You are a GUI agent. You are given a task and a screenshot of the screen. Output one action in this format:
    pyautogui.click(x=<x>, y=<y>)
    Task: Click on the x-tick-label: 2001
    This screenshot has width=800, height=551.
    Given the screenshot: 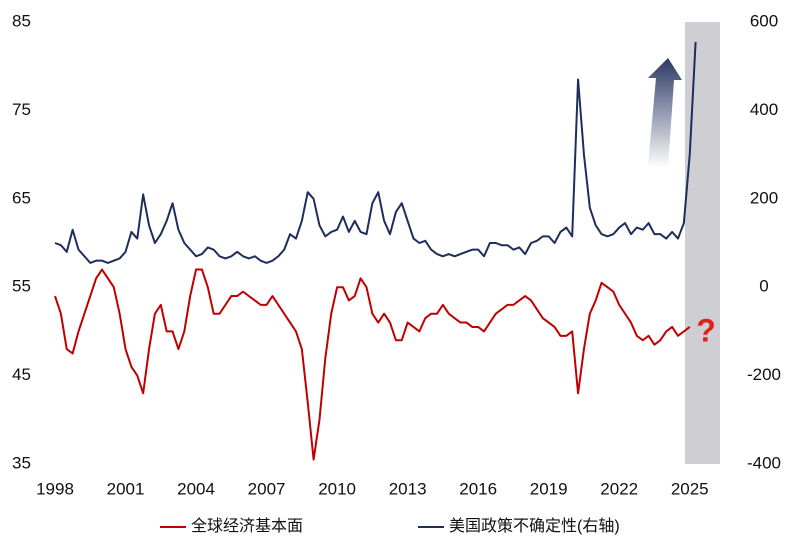 What is the action you would take?
    pyautogui.click(x=126, y=488)
    